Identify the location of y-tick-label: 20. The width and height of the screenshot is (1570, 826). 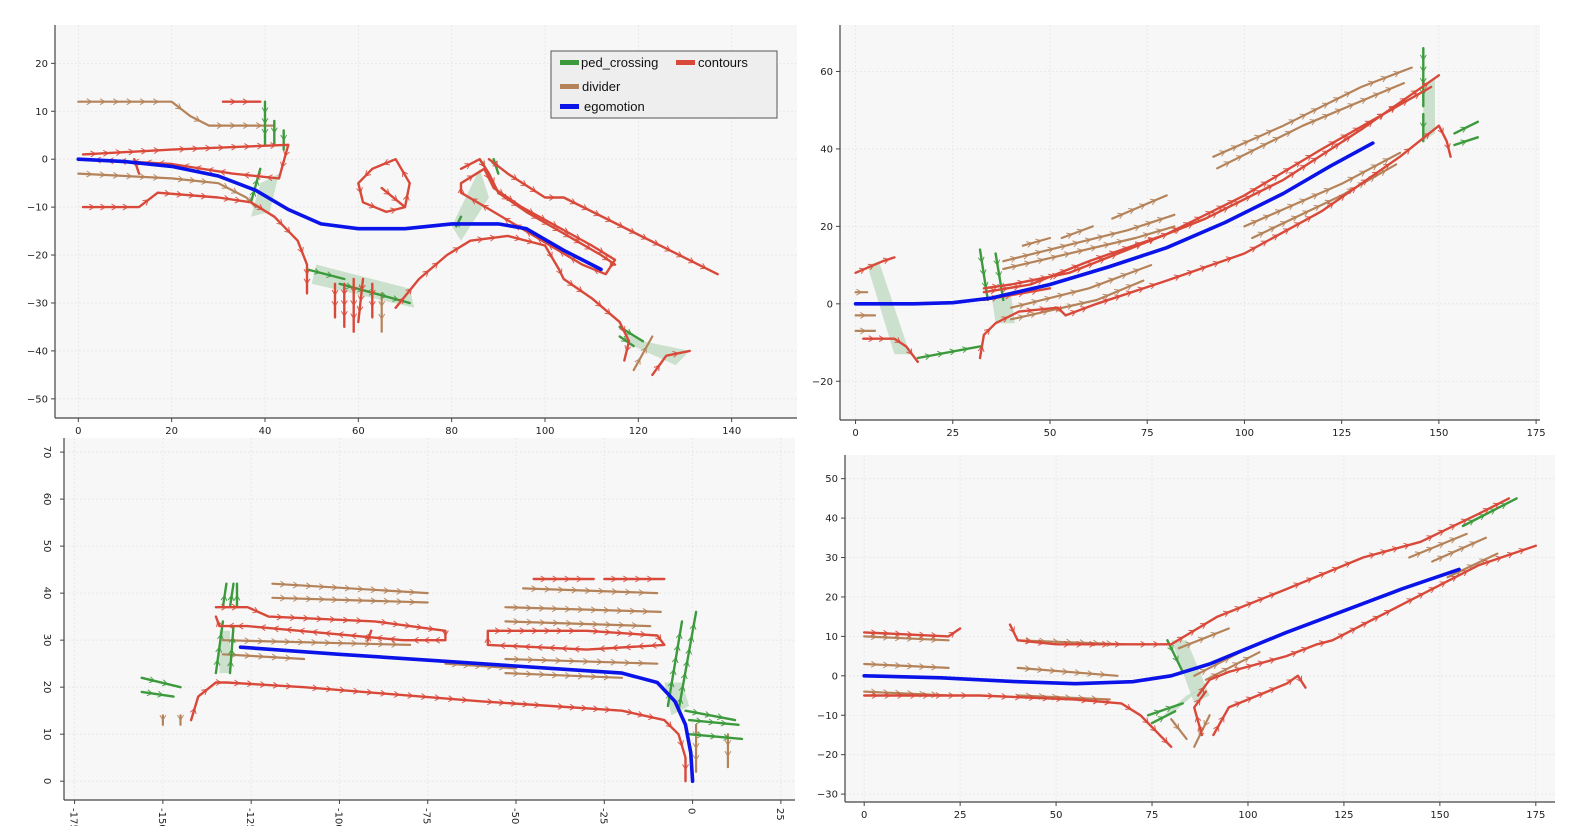
(826, 227).